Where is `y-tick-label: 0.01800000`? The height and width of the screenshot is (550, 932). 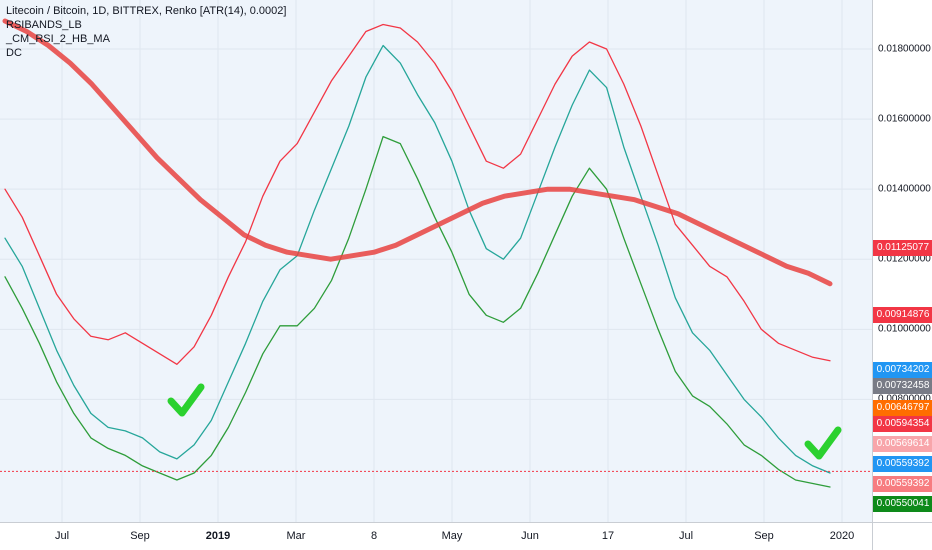 y-tick-label: 0.01800000 is located at coordinates (904, 49).